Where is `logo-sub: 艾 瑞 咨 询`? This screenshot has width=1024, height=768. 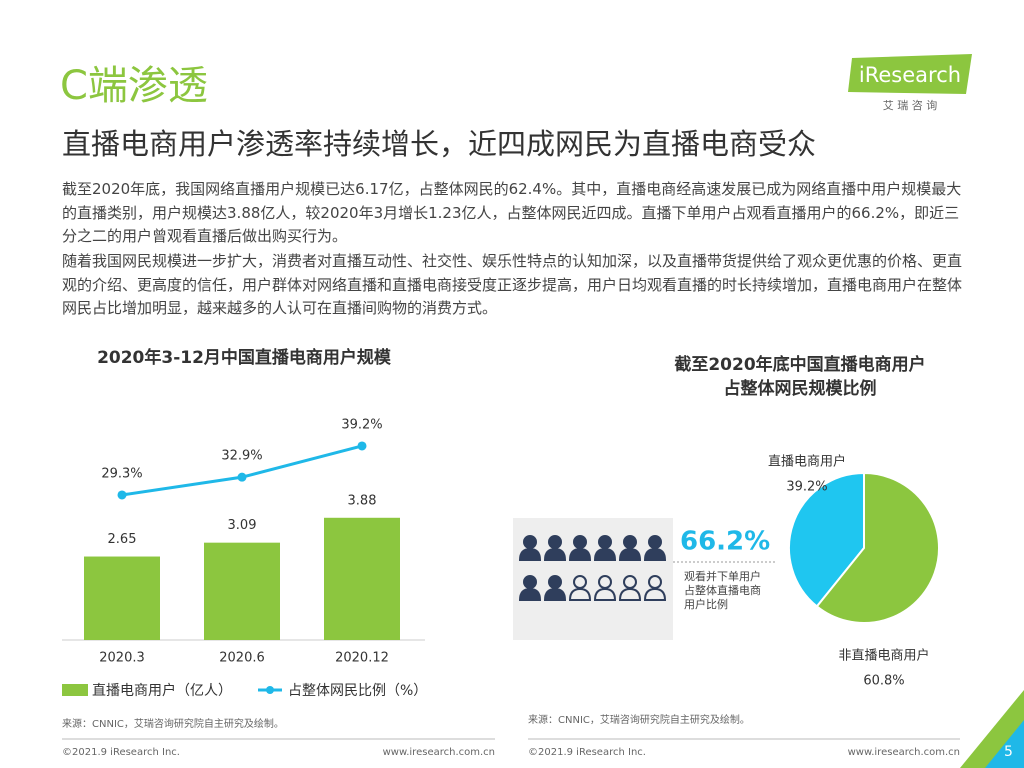
logo-sub: 艾 瑞 咨 询 is located at coordinates (910, 105).